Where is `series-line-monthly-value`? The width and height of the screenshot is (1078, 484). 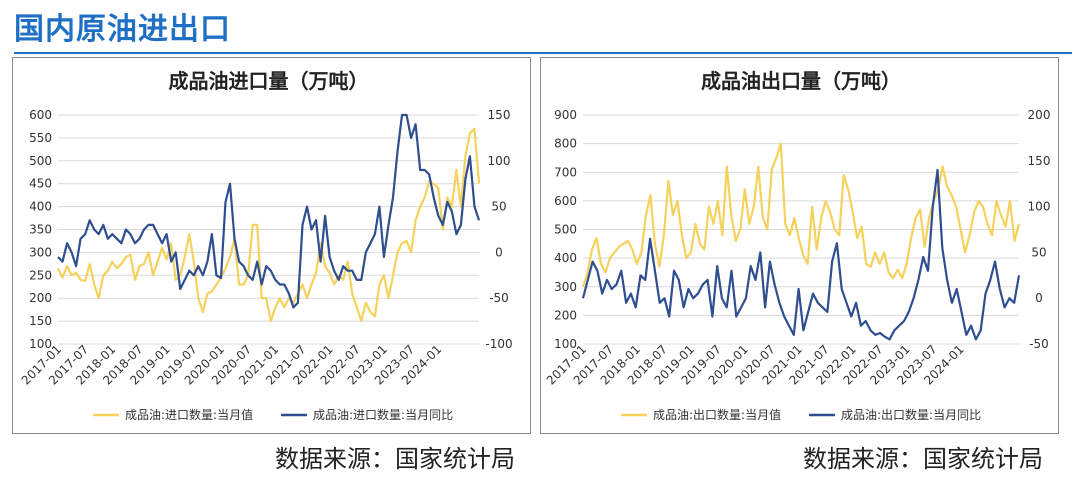 series-line-monthly-value is located at coordinates (801, 215).